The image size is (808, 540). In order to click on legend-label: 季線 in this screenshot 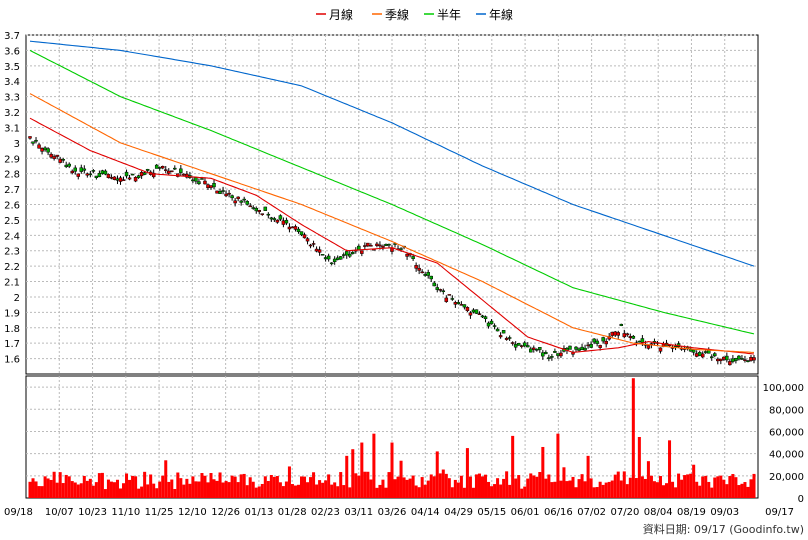, I will do `click(397, 14)`.